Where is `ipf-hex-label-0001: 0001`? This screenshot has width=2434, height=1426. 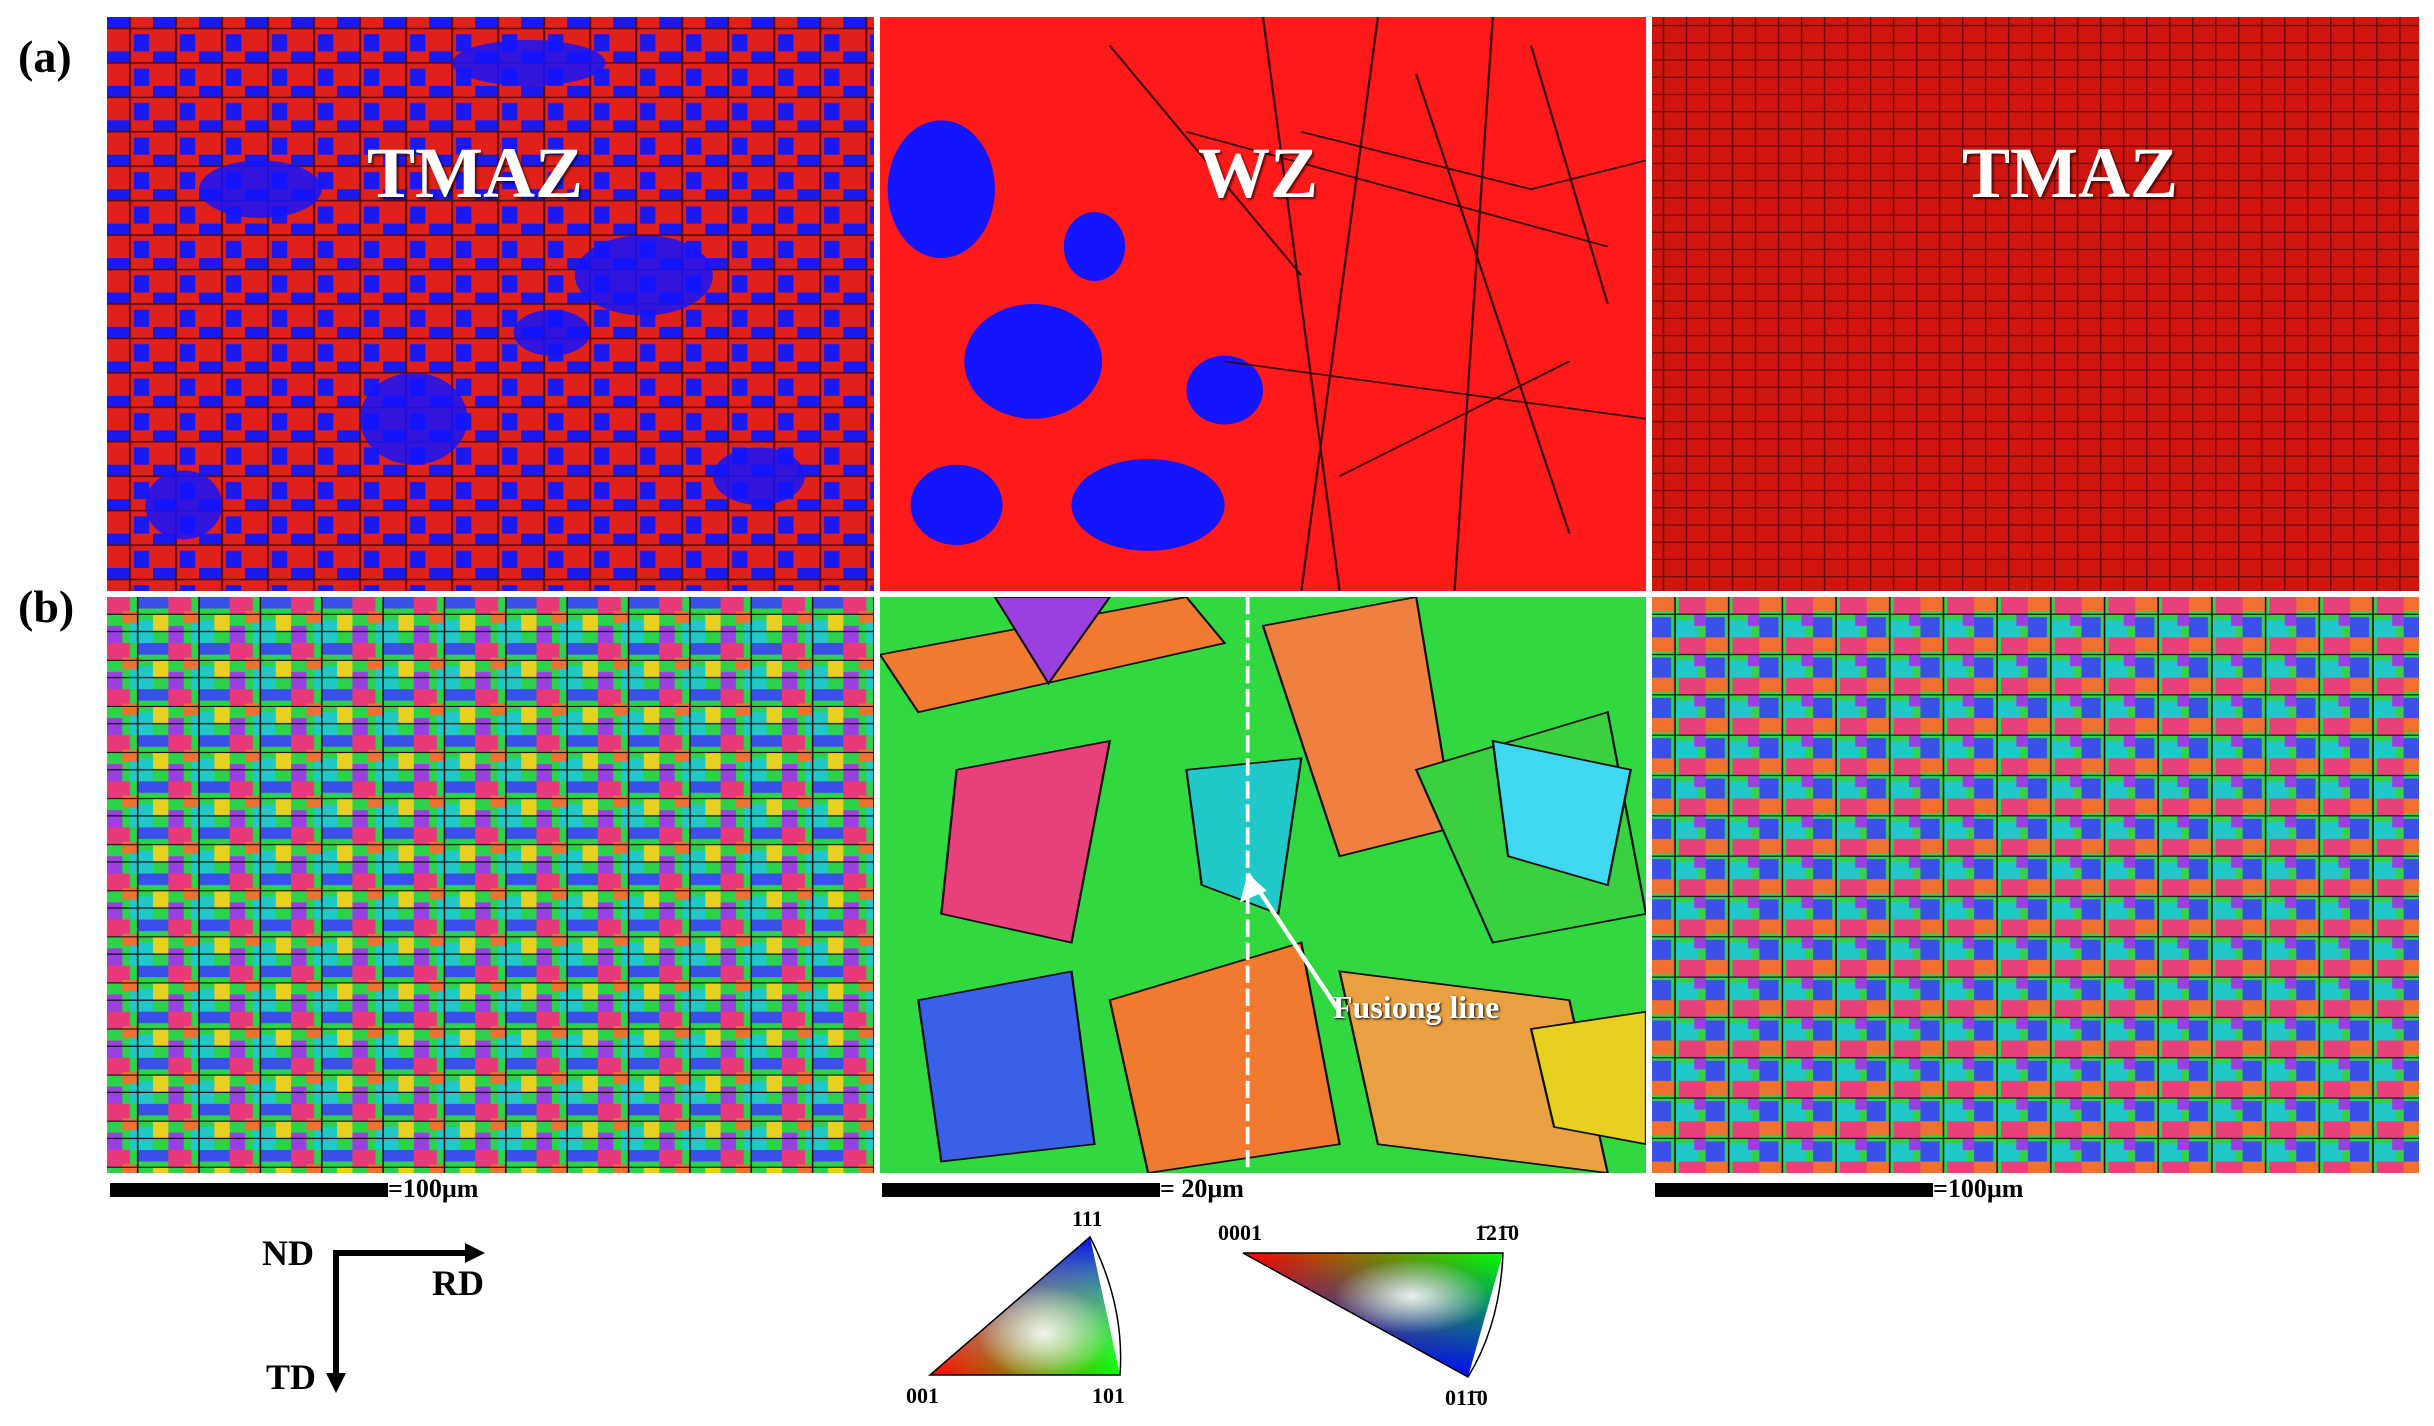
ipf-hex-label-0001: 0001 is located at coordinates (1240, 1232).